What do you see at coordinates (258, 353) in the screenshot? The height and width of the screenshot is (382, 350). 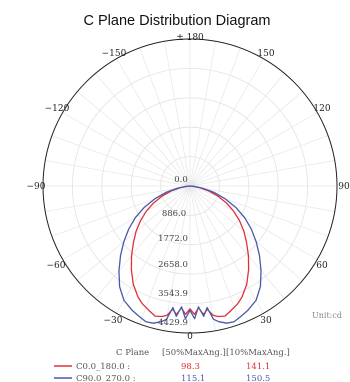 I see `legend-header-10: [10%MaxAng.]` at bounding box center [258, 353].